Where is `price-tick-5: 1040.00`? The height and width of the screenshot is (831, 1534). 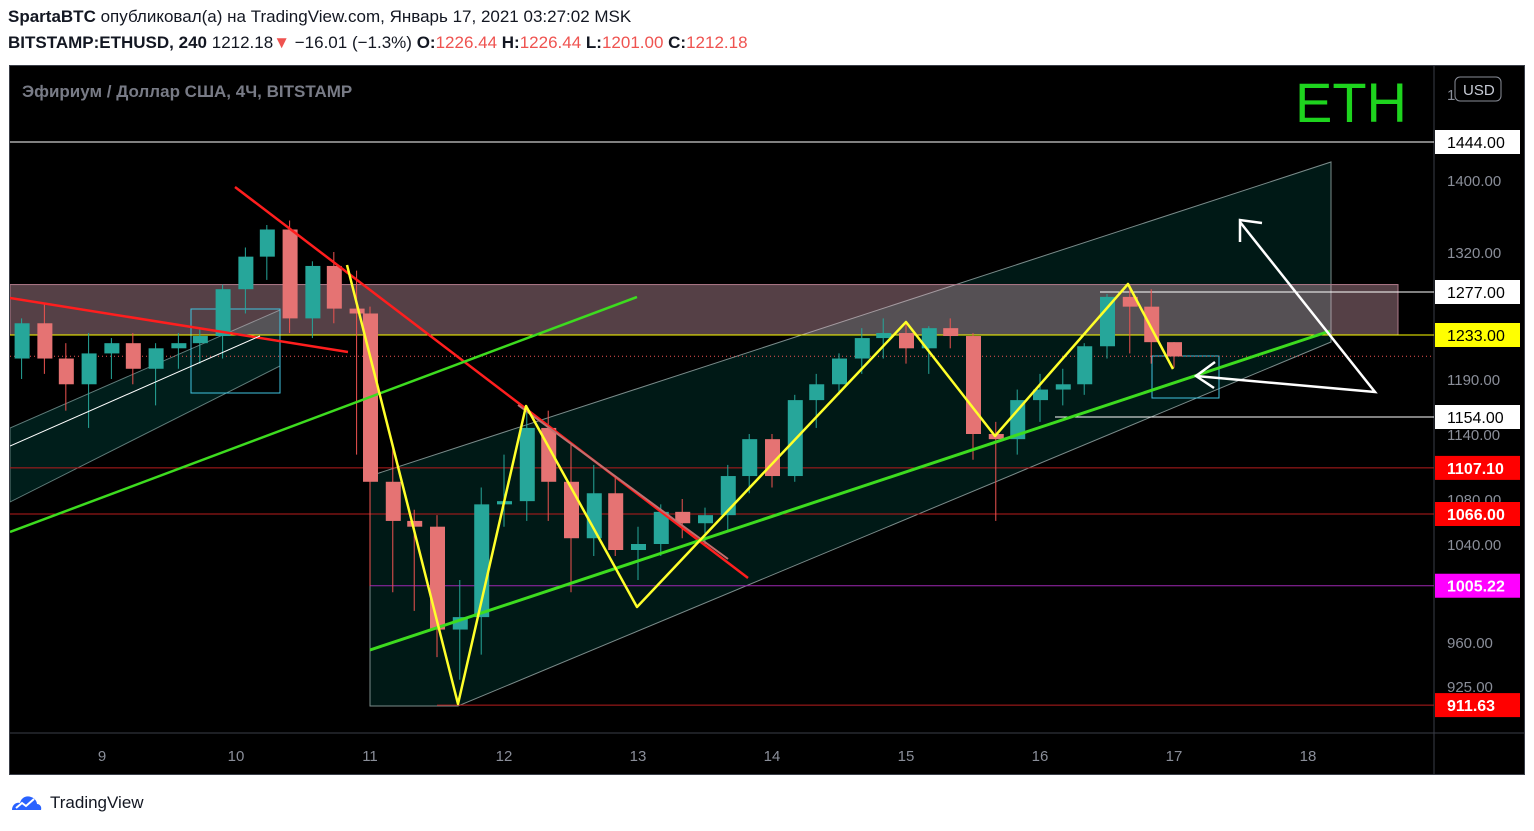
price-tick-5: 1040.00 is located at coordinates (1474, 545).